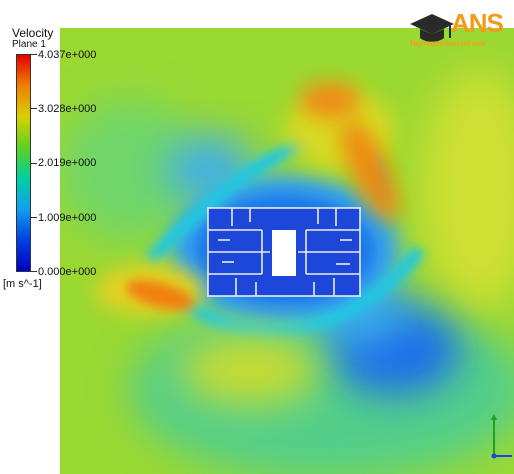 The image size is (514, 474). Describe the element at coordinates (448, 43) in the screenshot. I see `logo-noncommercial-label: Noncommercial use` at that location.